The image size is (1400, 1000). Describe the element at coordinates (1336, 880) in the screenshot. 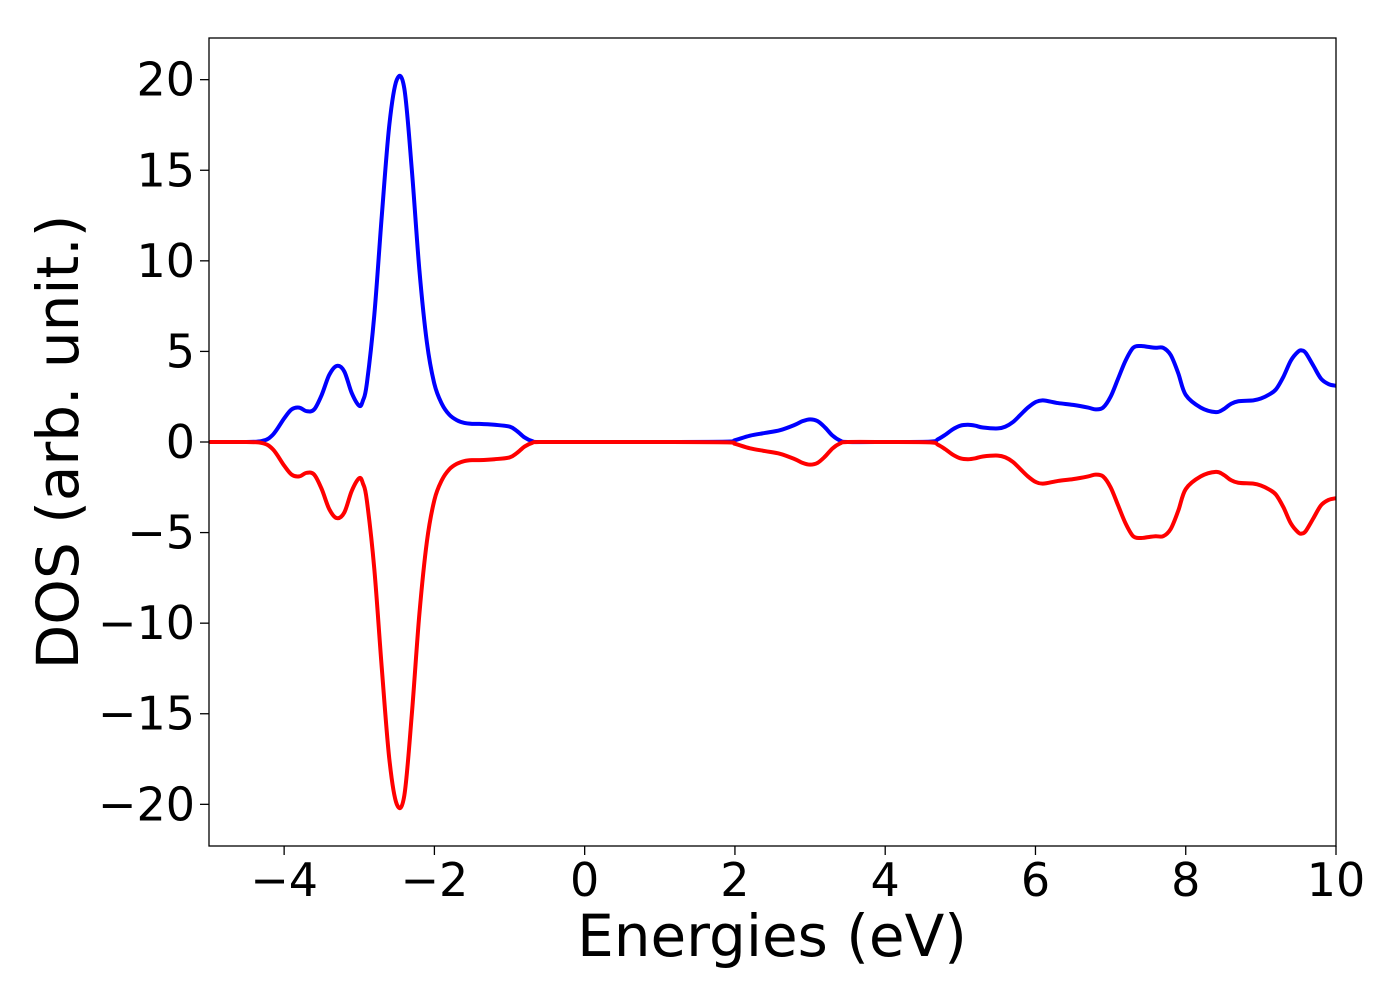

I see `x-tick-label: 10` at that location.